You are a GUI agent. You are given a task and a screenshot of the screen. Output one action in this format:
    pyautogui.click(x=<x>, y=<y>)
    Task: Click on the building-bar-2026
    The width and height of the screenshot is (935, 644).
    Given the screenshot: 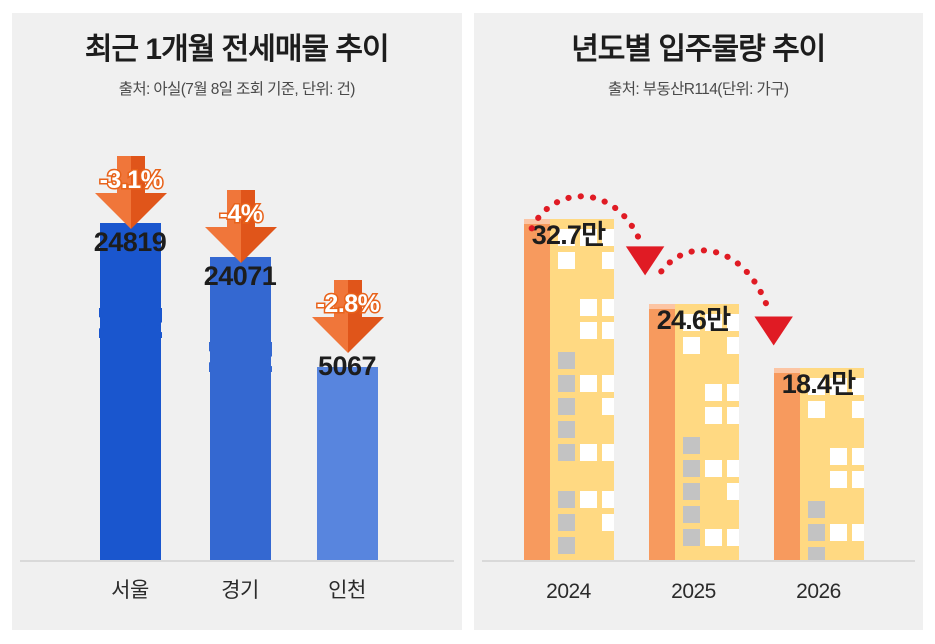 What is the action you would take?
    pyautogui.click(x=818, y=464)
    